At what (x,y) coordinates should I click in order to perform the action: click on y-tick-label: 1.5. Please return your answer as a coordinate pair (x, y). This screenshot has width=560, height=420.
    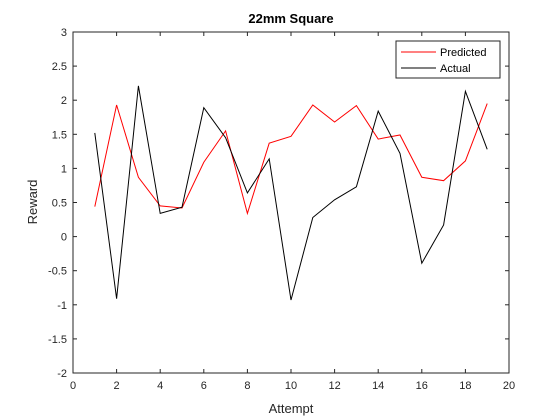
    Looking at the image, I should click on (59, 135).